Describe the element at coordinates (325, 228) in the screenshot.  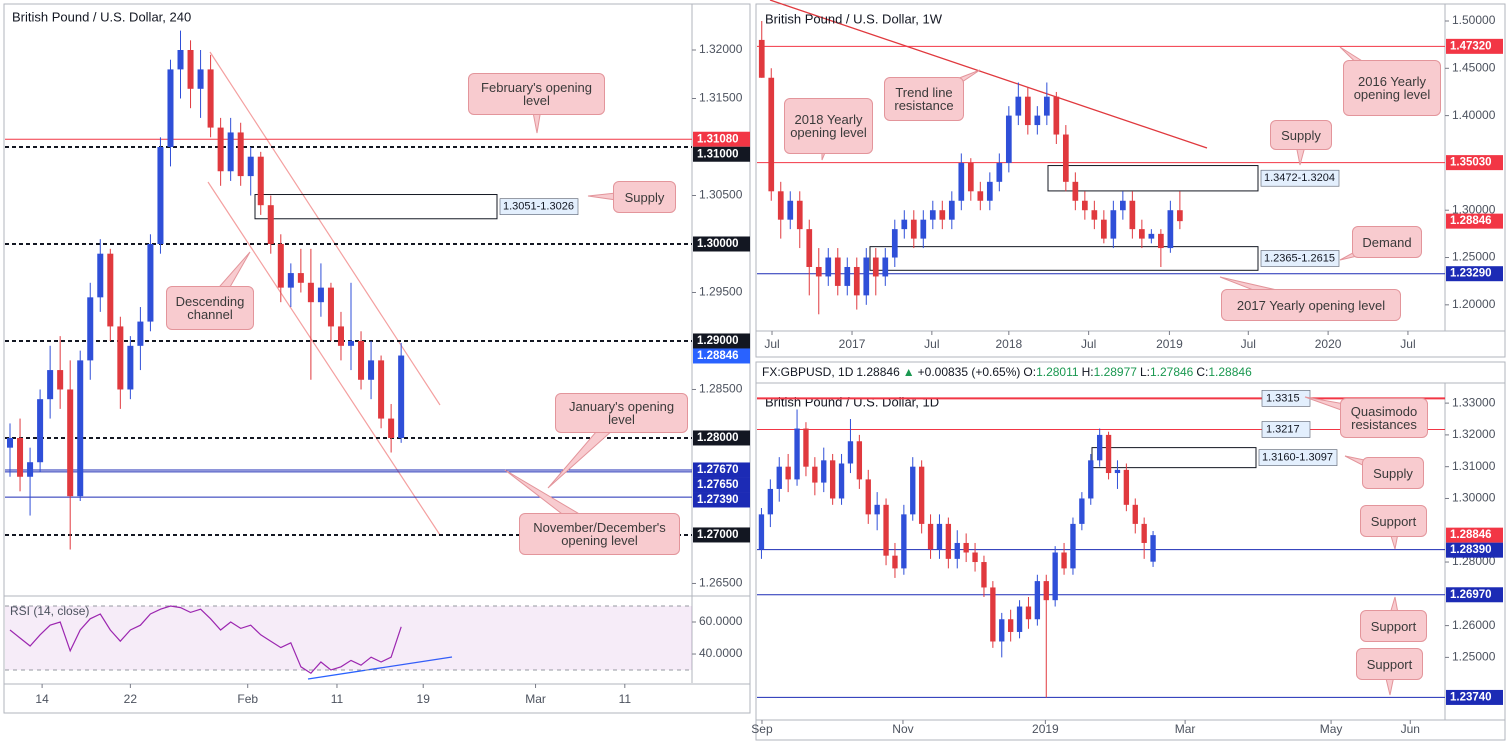
I see `channel-line` at that location.